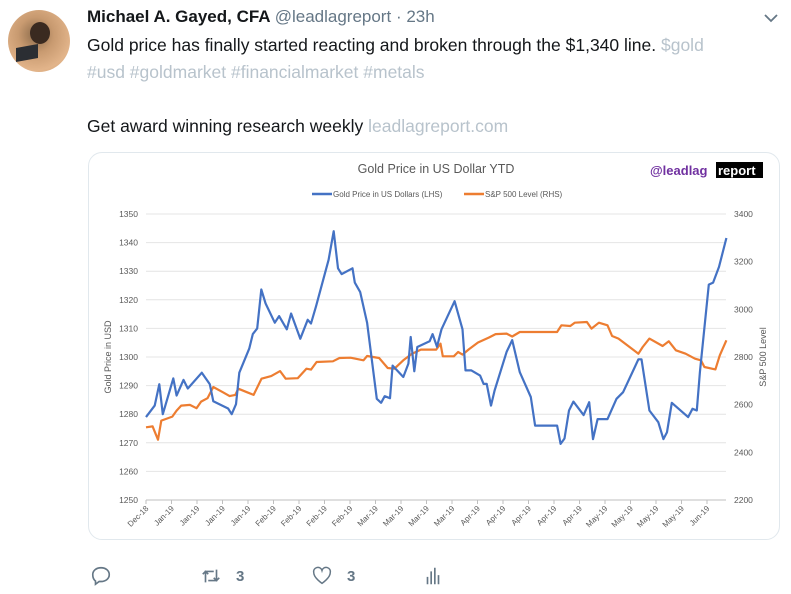  Describe the element at coordinates (524, 194) in the screenshot. I see `legend-label-sp500: S&P 500 Level (RHS)` at that location.